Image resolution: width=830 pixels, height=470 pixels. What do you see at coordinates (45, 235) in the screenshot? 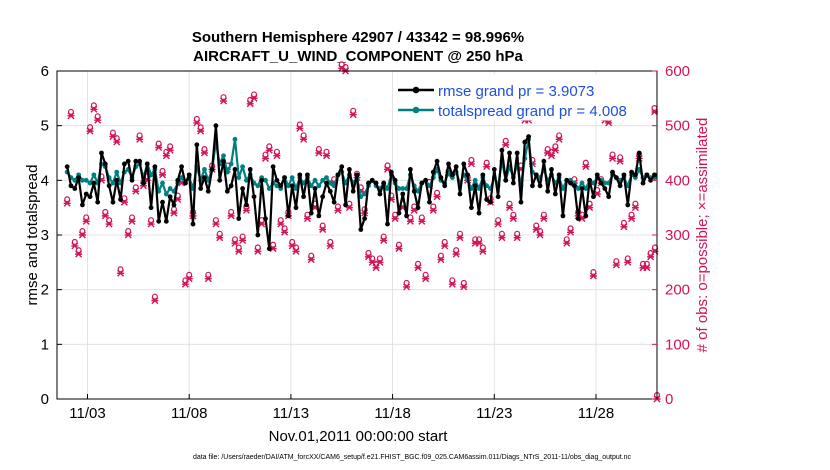
I see `y-tick-label-left: 3` at bounding box center [45, 235].